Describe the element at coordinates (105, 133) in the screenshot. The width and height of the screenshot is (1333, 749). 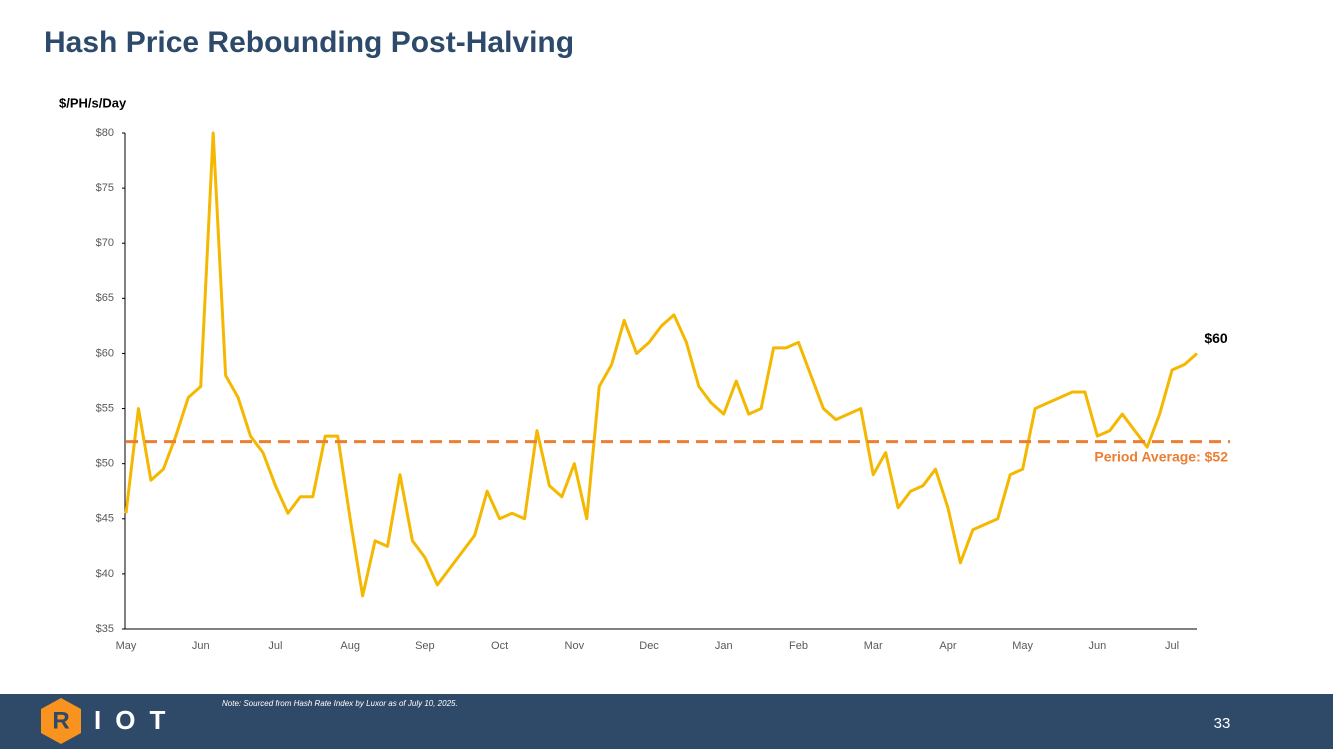
I see `y-tick-label: $80` at that location.